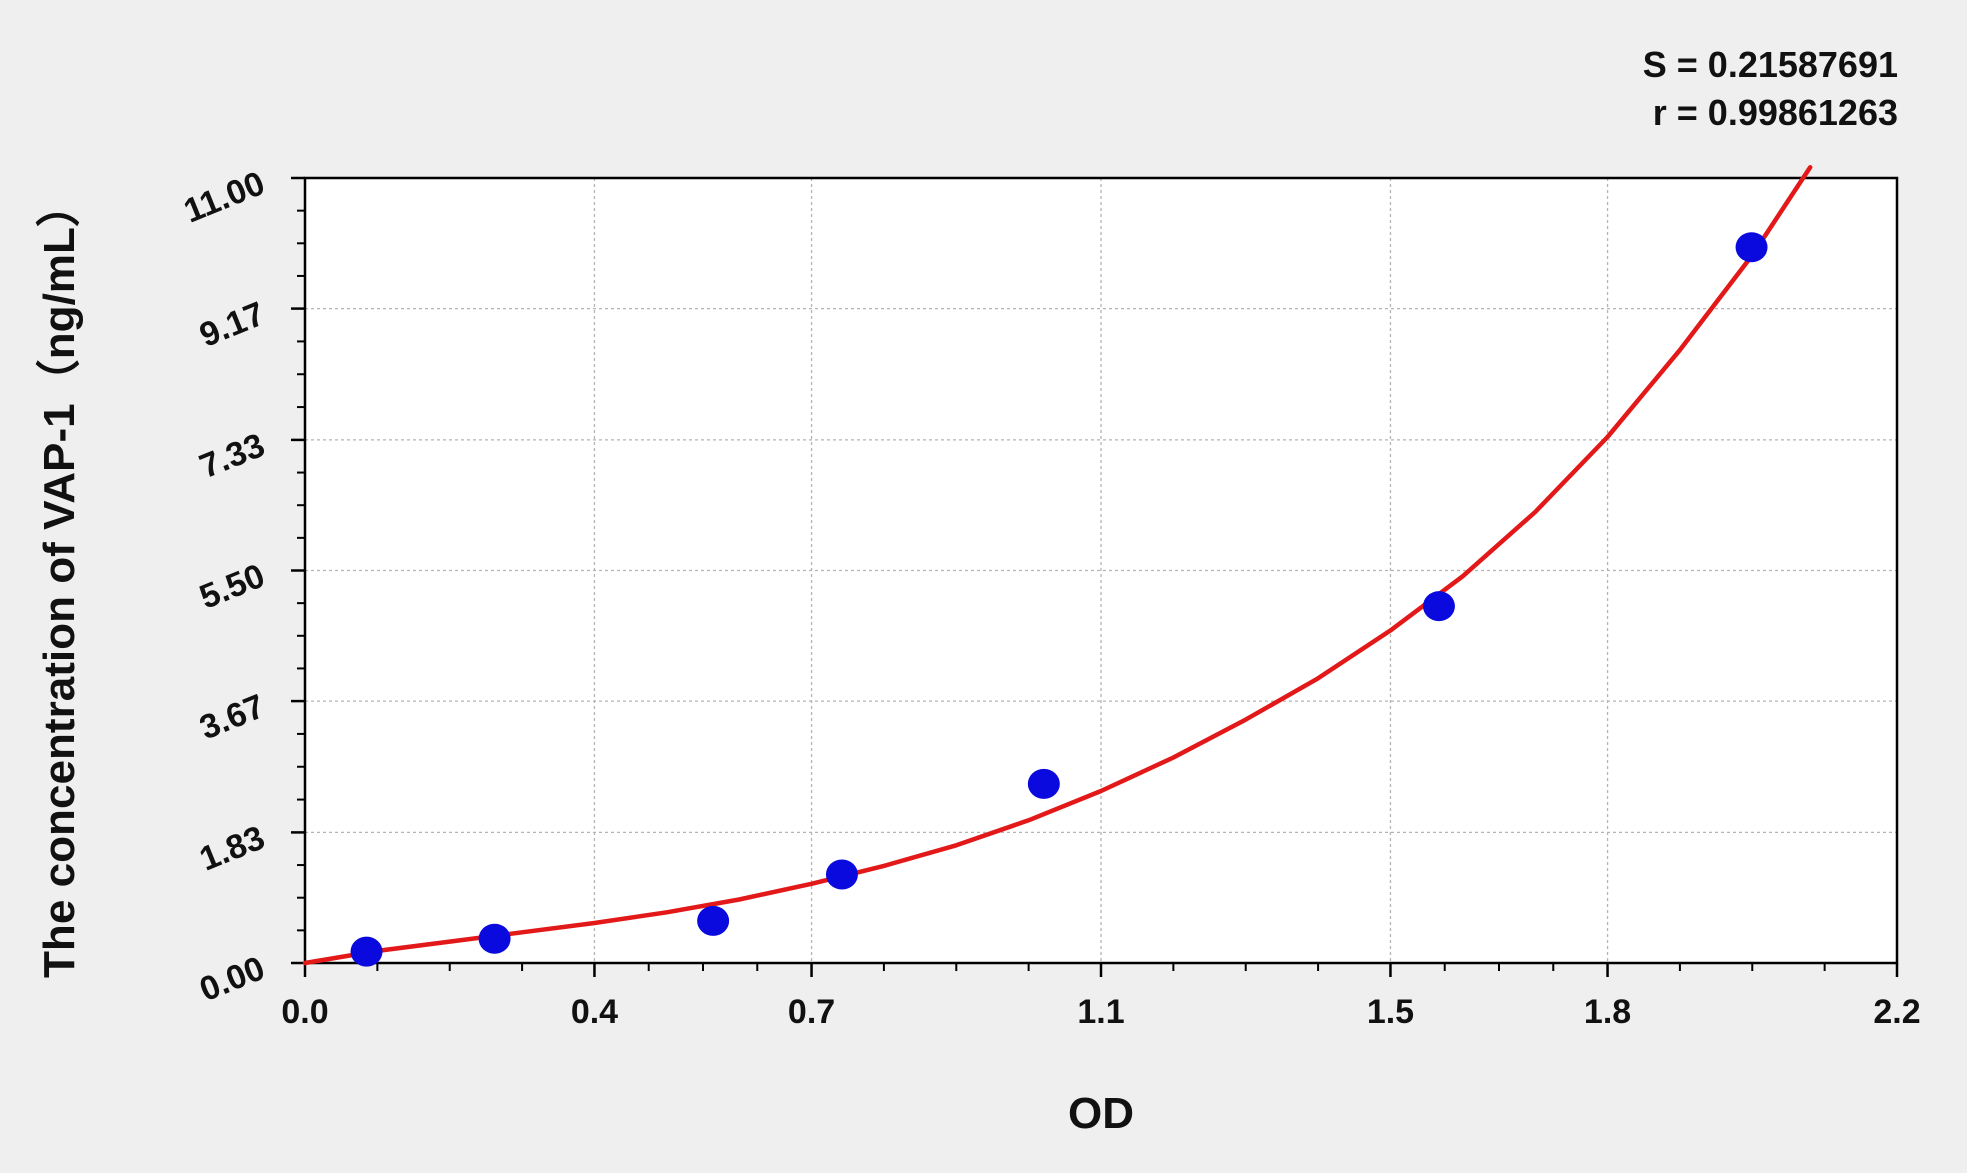 This screenshot has height=1173, width=1967. Describe the element at coordinates (1390, 1012) in the screenshot. I see `x-tick-label: 1.5` at that location.